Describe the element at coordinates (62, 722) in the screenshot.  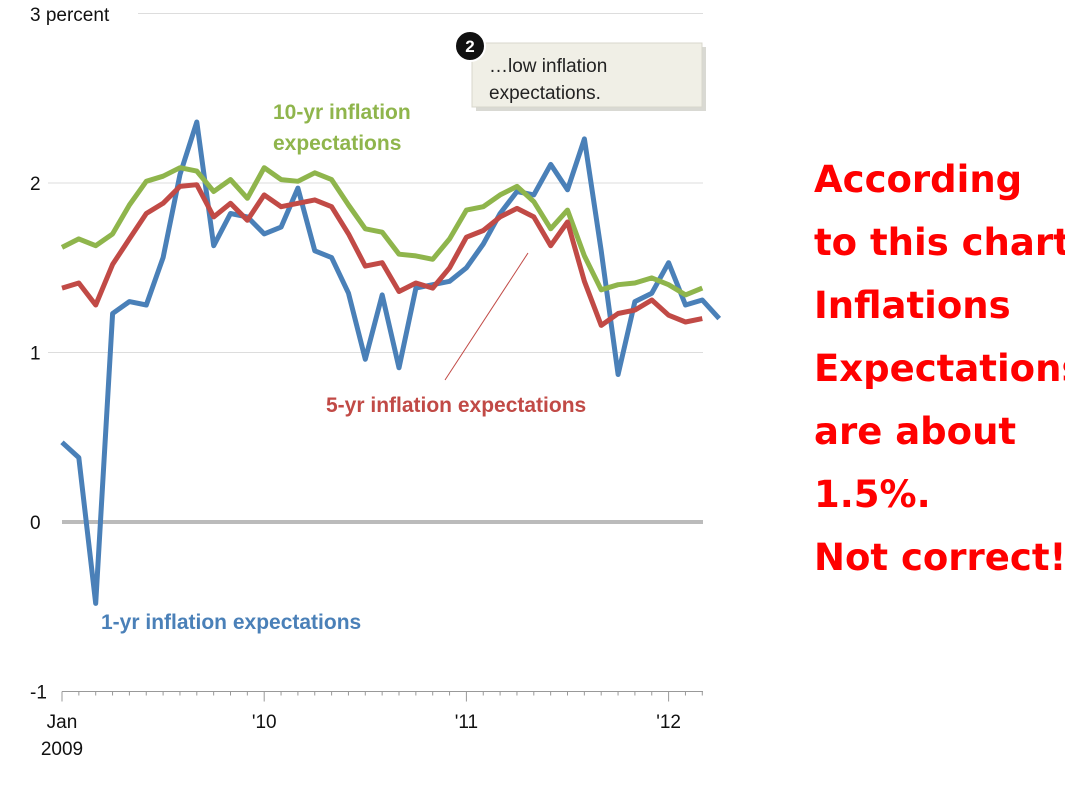
I see `x-tick-label: Jan` at that location.